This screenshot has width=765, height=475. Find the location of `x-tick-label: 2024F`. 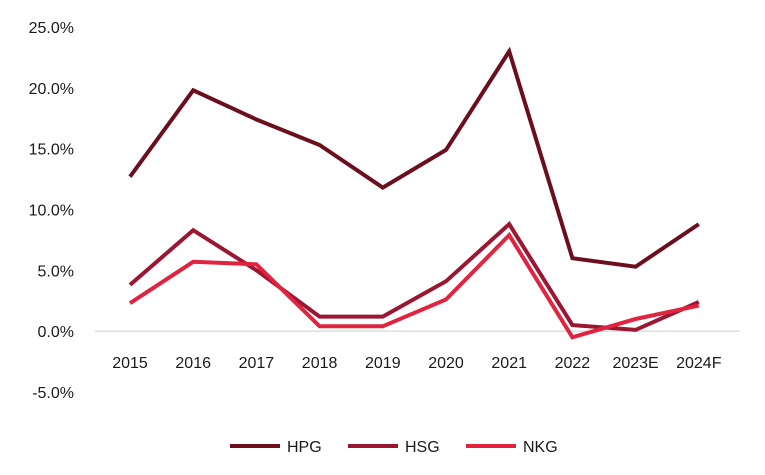

x-tick-label: 2024F is located at coordinates (699, 363).